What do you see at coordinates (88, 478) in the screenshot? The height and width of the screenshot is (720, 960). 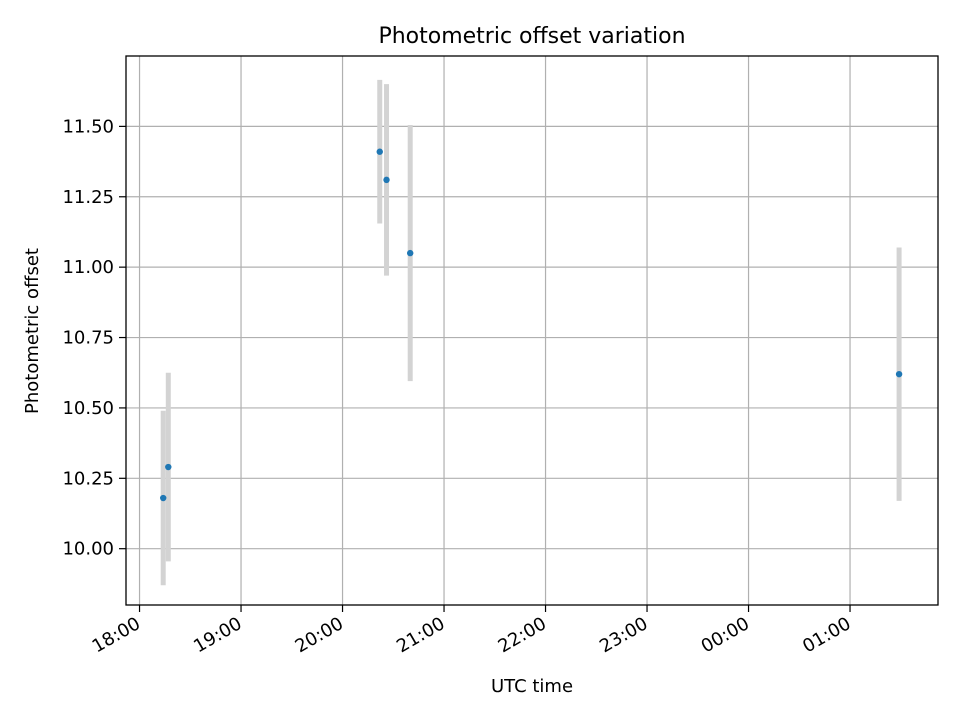 I see `y-tick-label: 10.25` at bounding box center [88, 478].